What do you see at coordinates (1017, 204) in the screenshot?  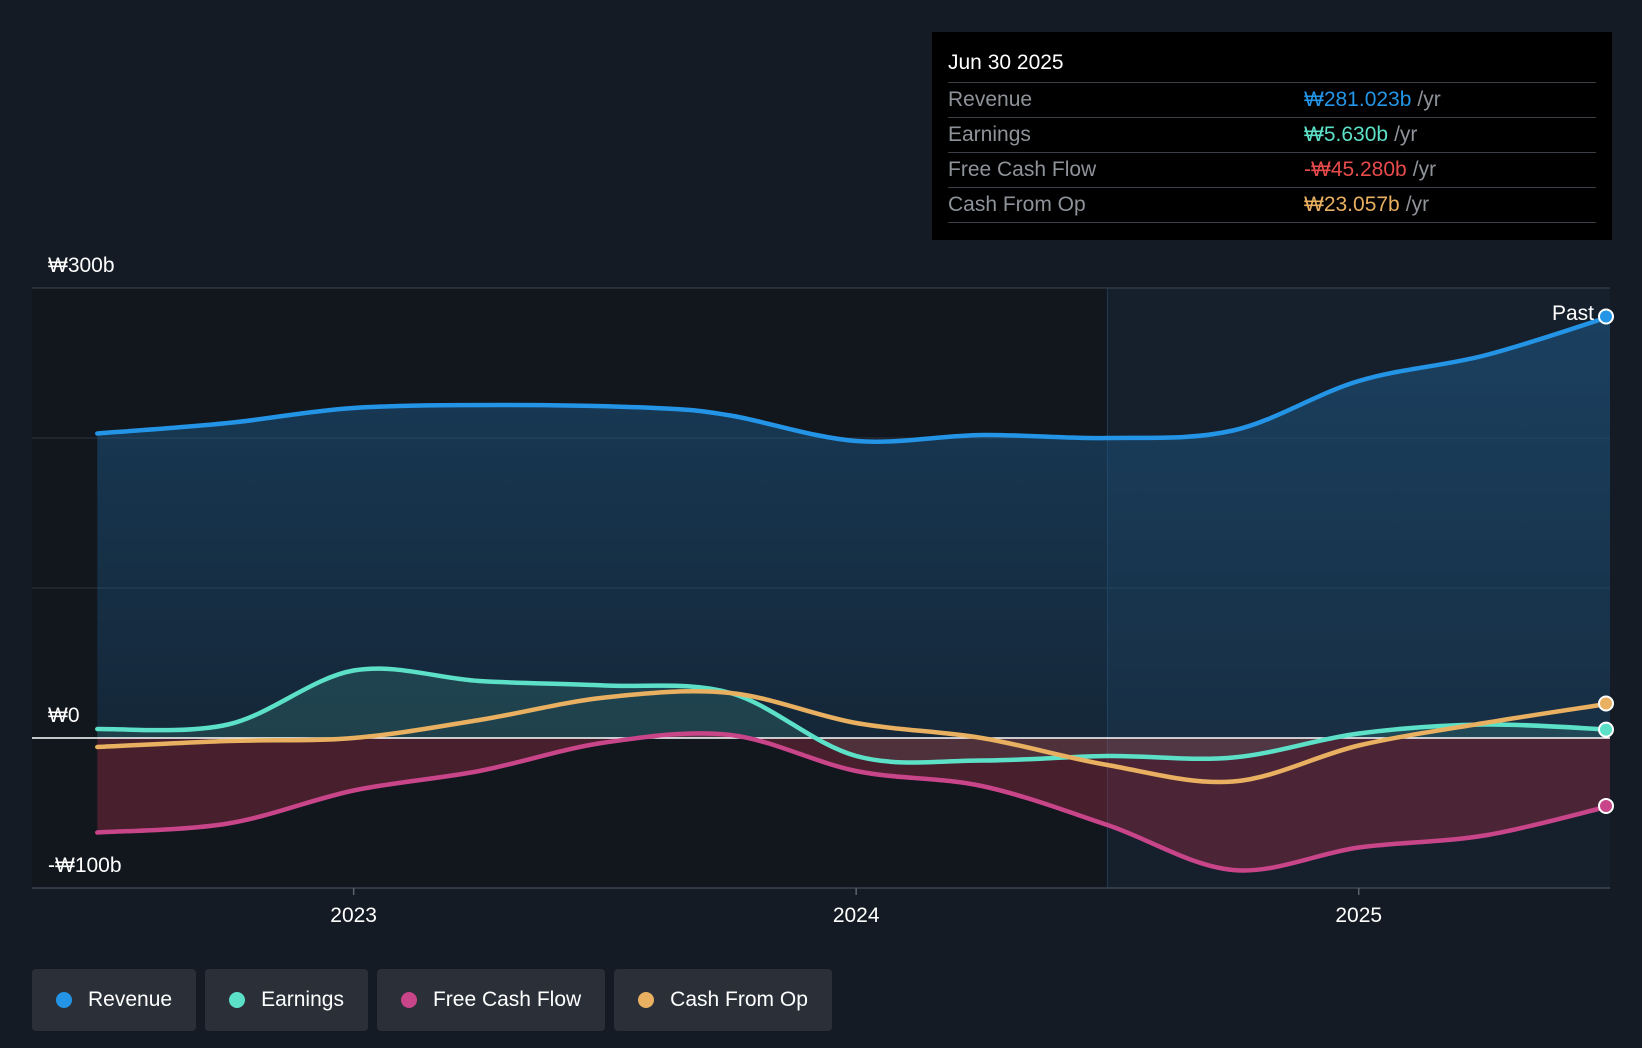 I see `tooltip-row-label: Cash From Op` at bounding box center [1017, 204].